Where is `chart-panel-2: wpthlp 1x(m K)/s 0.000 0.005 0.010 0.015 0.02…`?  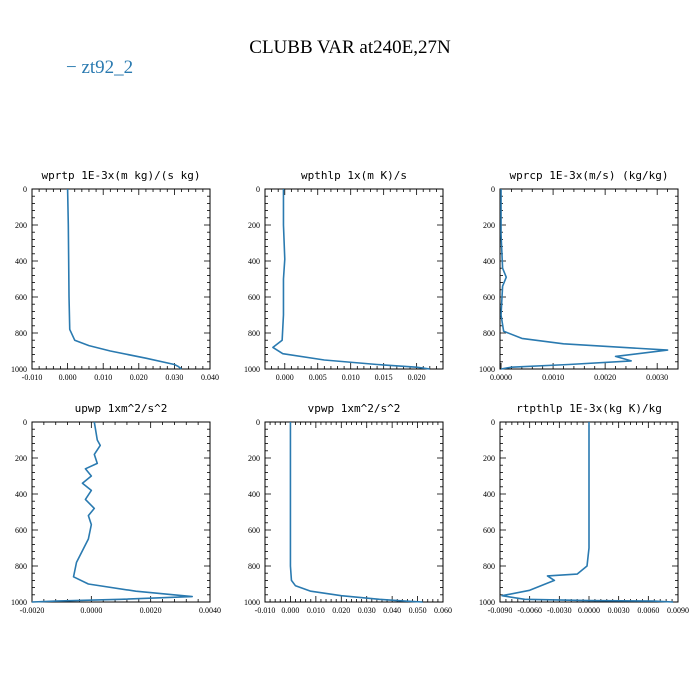 chart-panel-2: wpthlp 1x(m K)/s 0.000 0.005 0.010 0.015 0.02… is located at coordinates (344, 275).